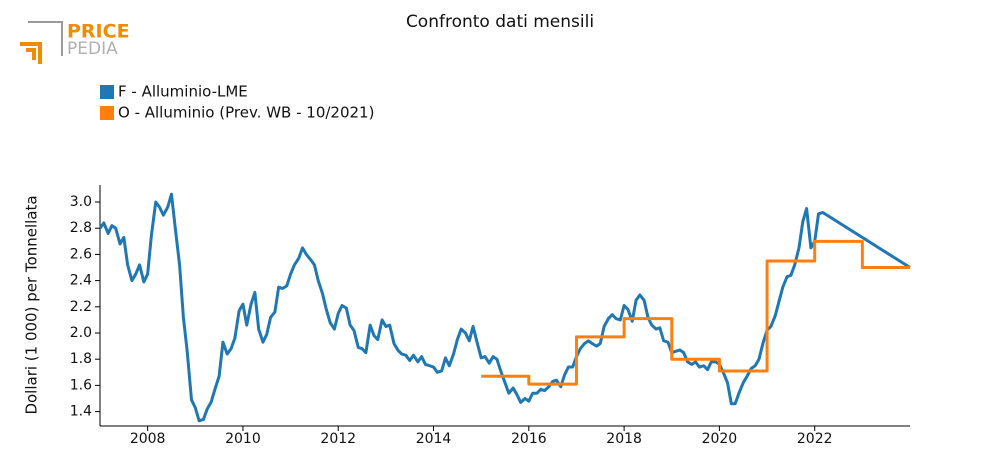 This screenshot has height=475, width=1000. What do you see at coordinates (98, 32) in the screenshot?
I see `logo-text: PRICE` at bounding box center [98, 32].